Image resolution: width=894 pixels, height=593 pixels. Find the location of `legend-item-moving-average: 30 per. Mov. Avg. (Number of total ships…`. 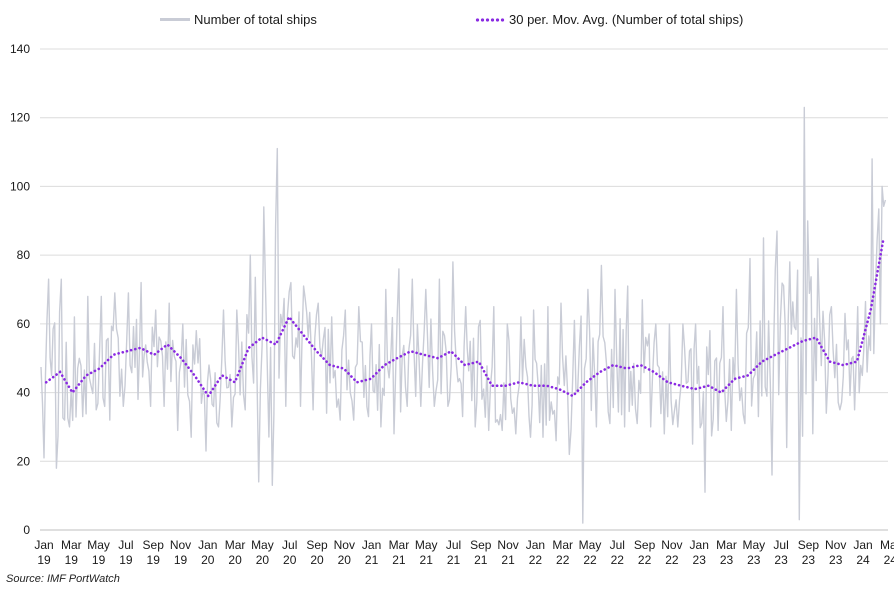

legend-item-moving-average: 30 per. Mov. Avg. (Number of total ships… is located at coordinates (609, 19).